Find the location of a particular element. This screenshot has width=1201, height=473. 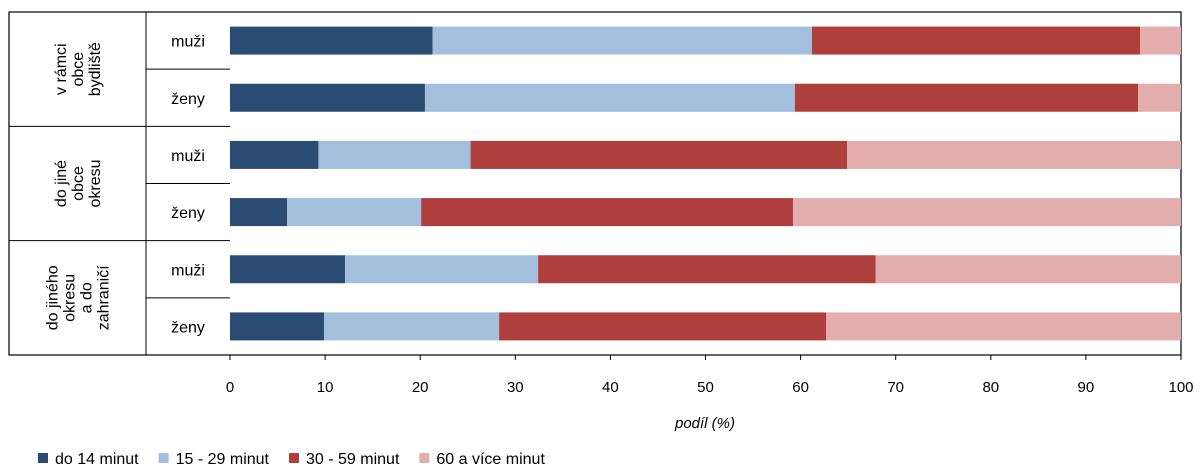

x-tick-label: 100 is located at coordinates (1180, 387).